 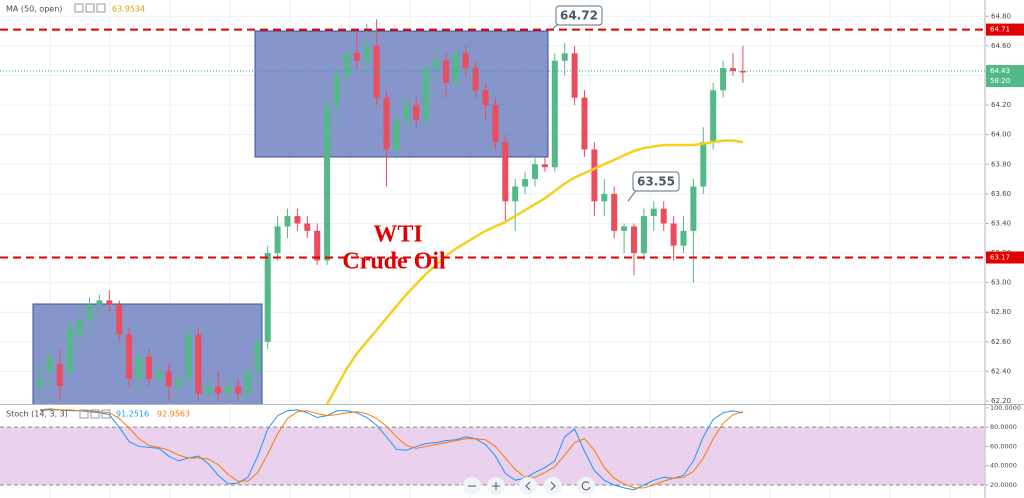 I want to click on level-label: 64.71, so click(x=1000, y=30).